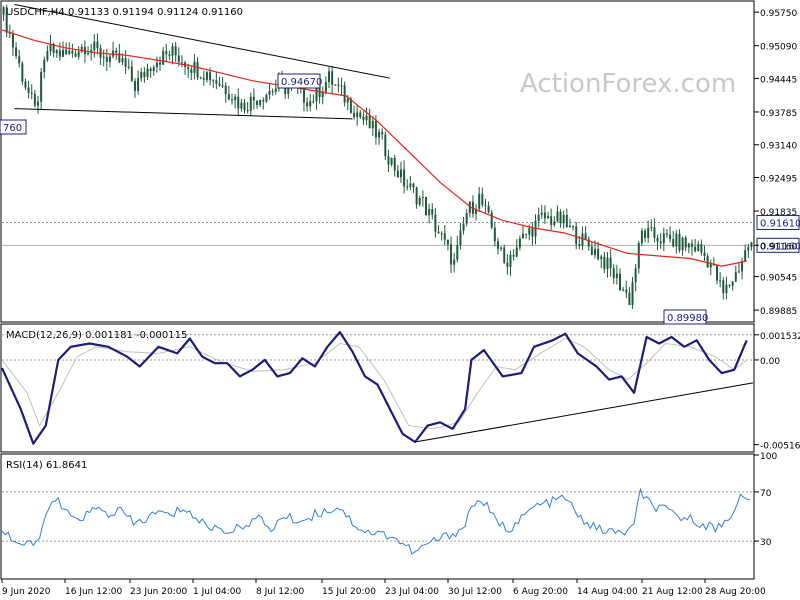 This screenshot has height=600, width=800. Describe the element at coordinates (778, 213) in the screenshot. I see `price-ytick-label: 0.91835` at that location.